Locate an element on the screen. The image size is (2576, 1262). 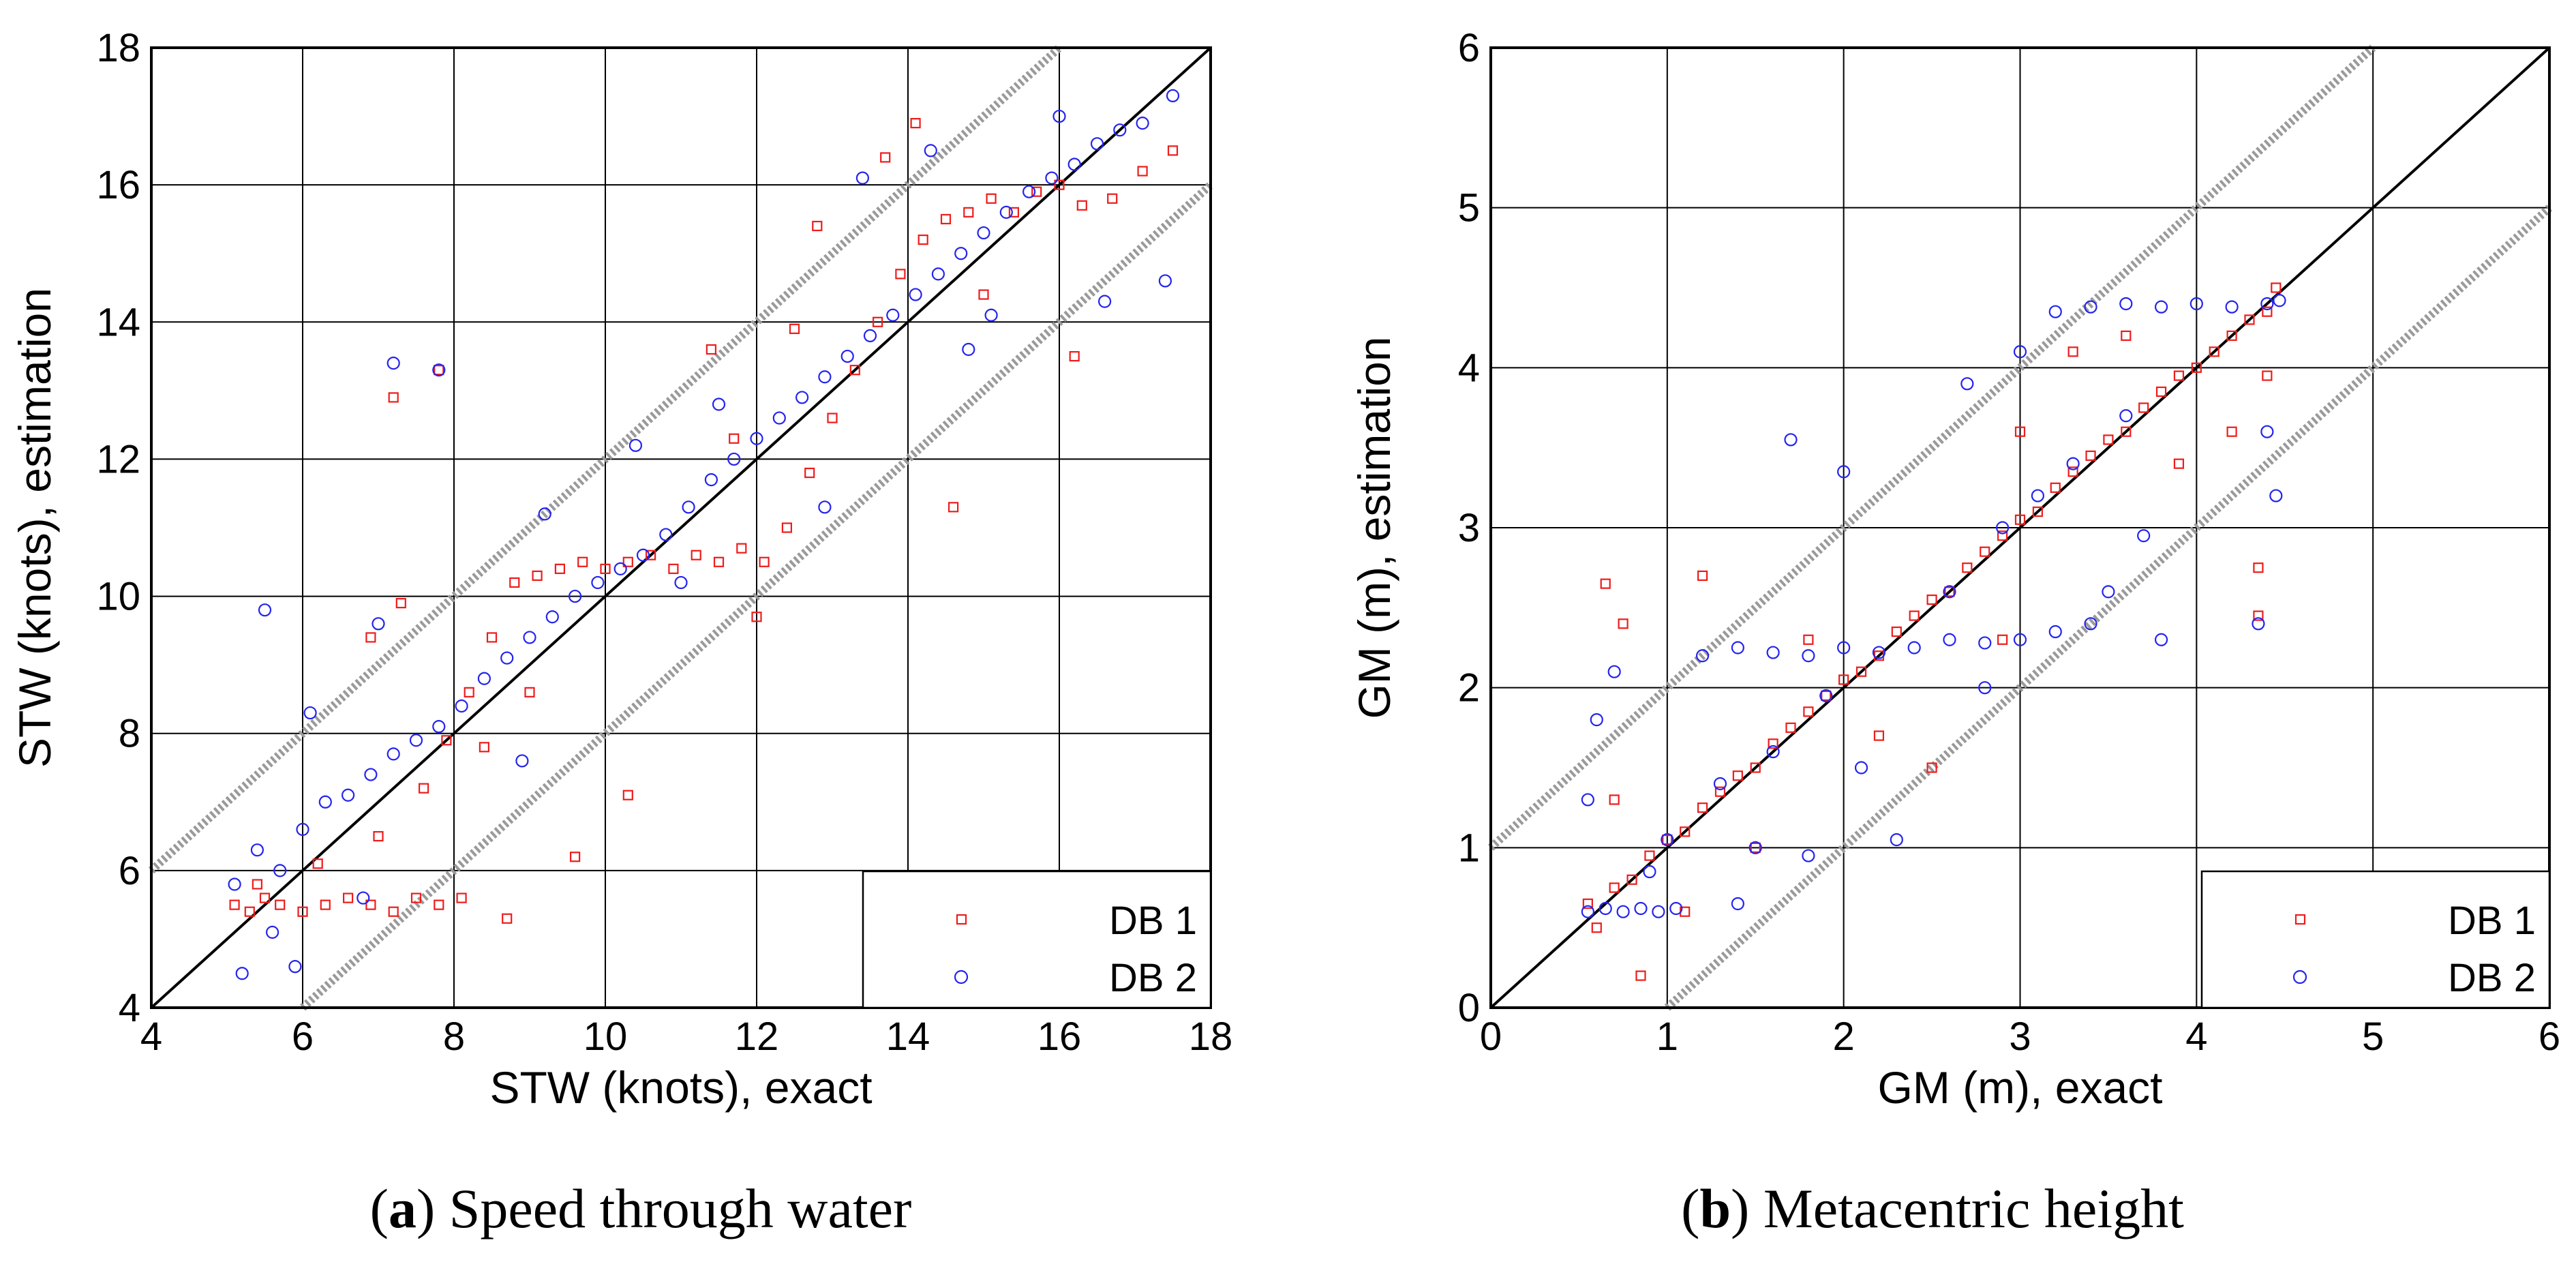
panel-b-legend-db1-label: DB 1 is located at coordinates (2492, 921).